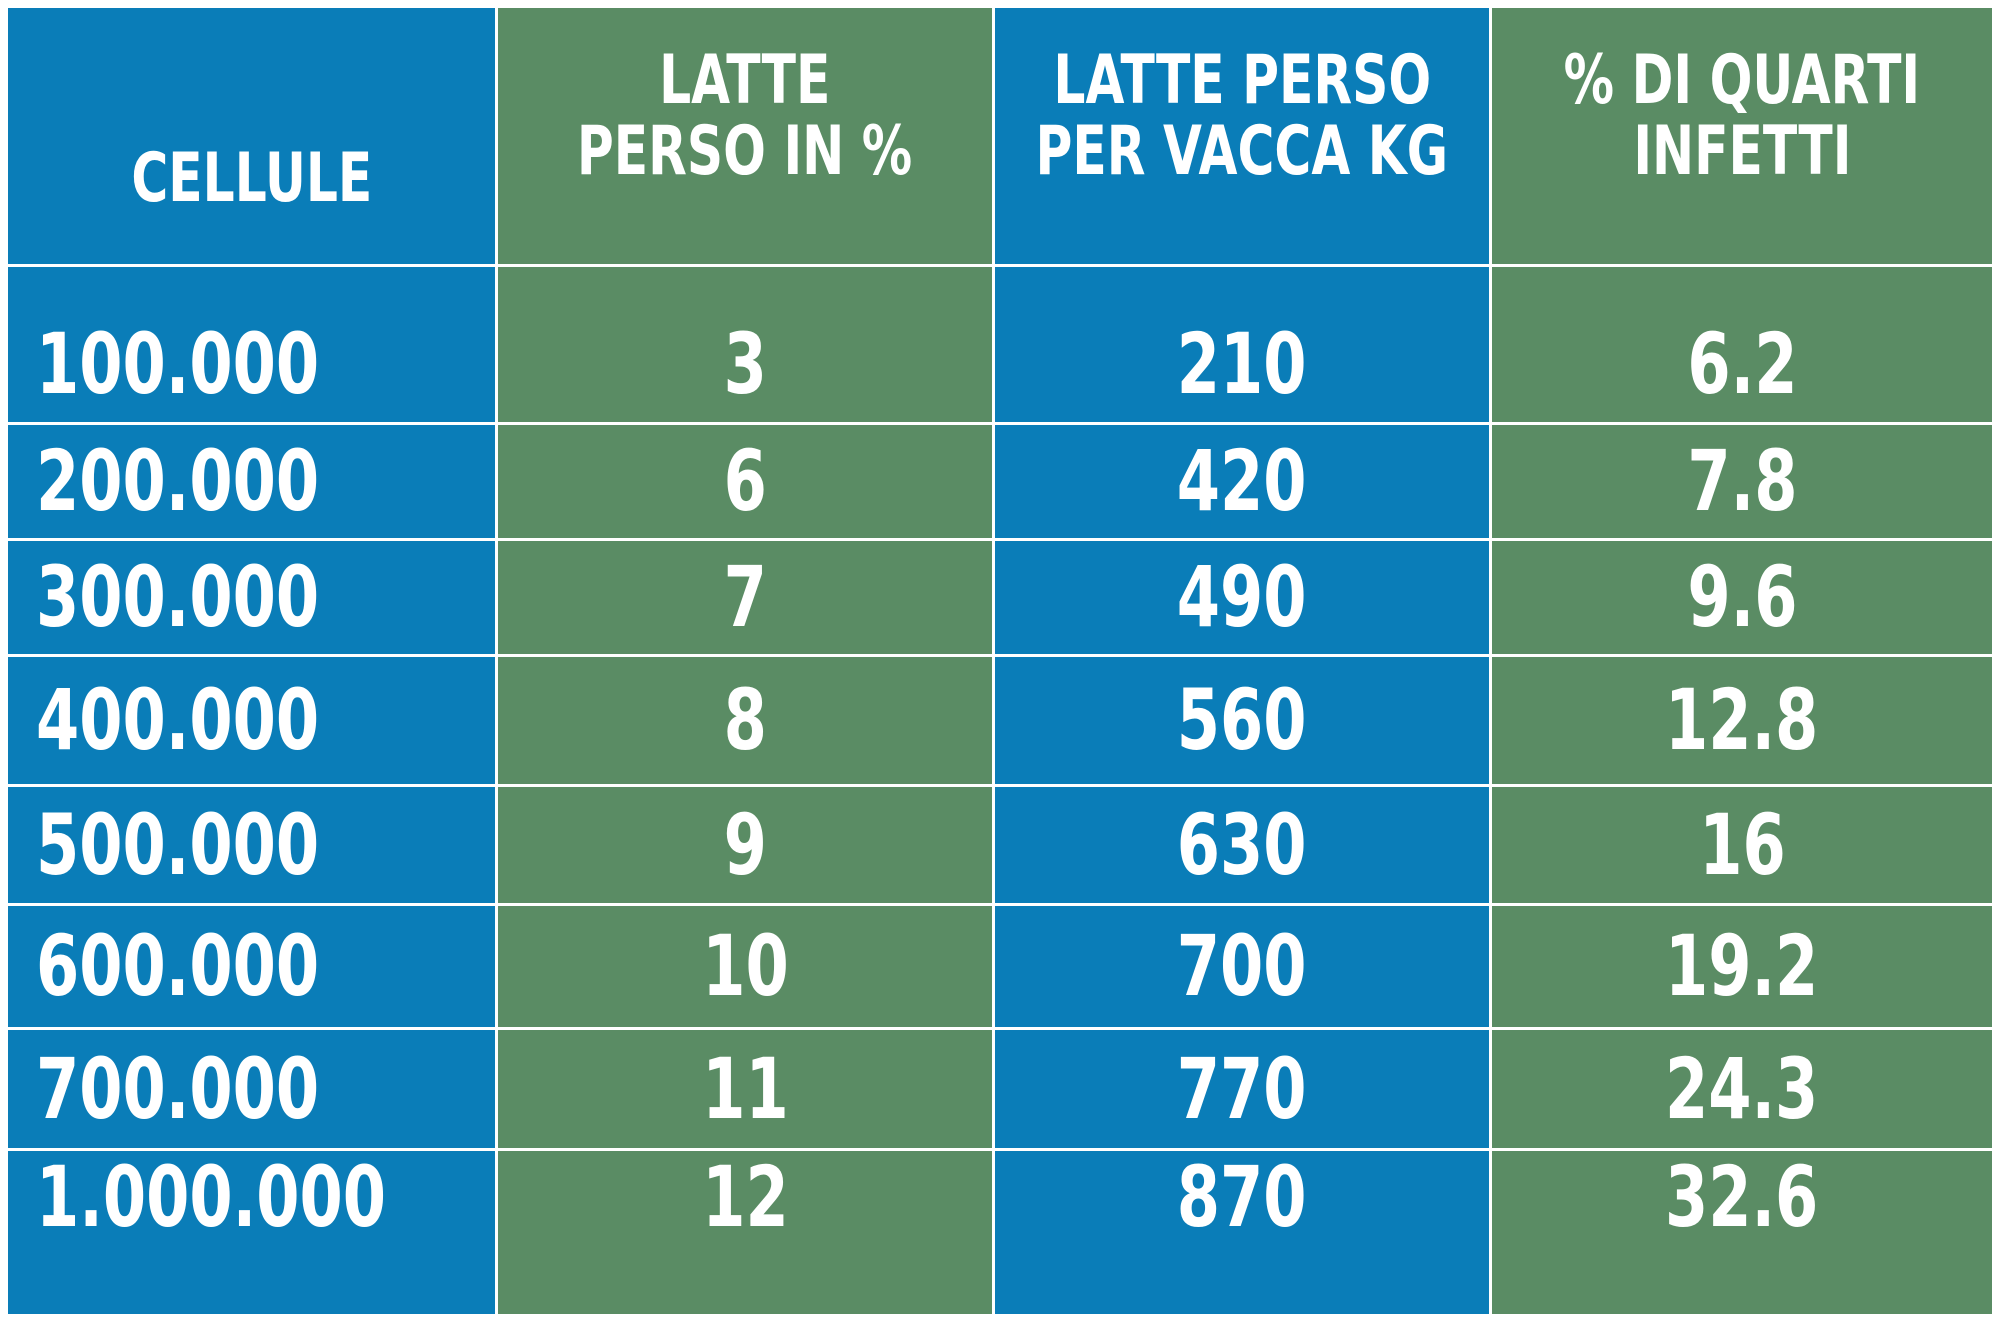 This screenshot has width=2000, height=1325. I want to click on cell-text: 420, so click(1242, 481).